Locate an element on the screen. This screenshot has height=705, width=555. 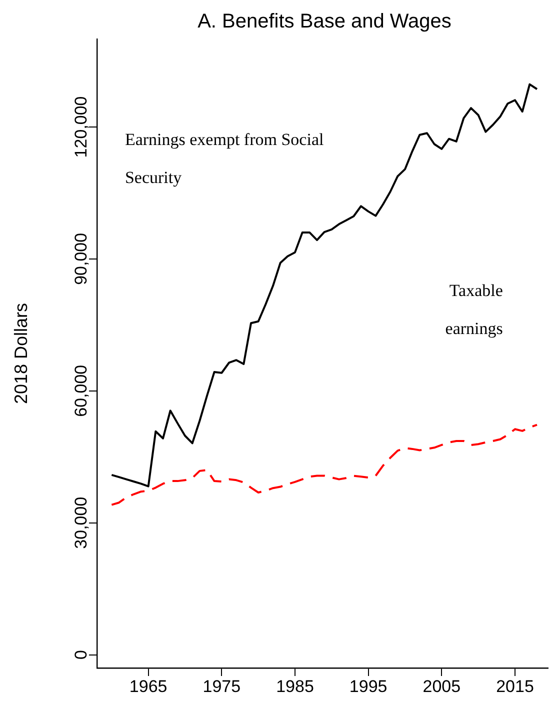
annotation: Taxable earnings is located at coordinates (474, 309).